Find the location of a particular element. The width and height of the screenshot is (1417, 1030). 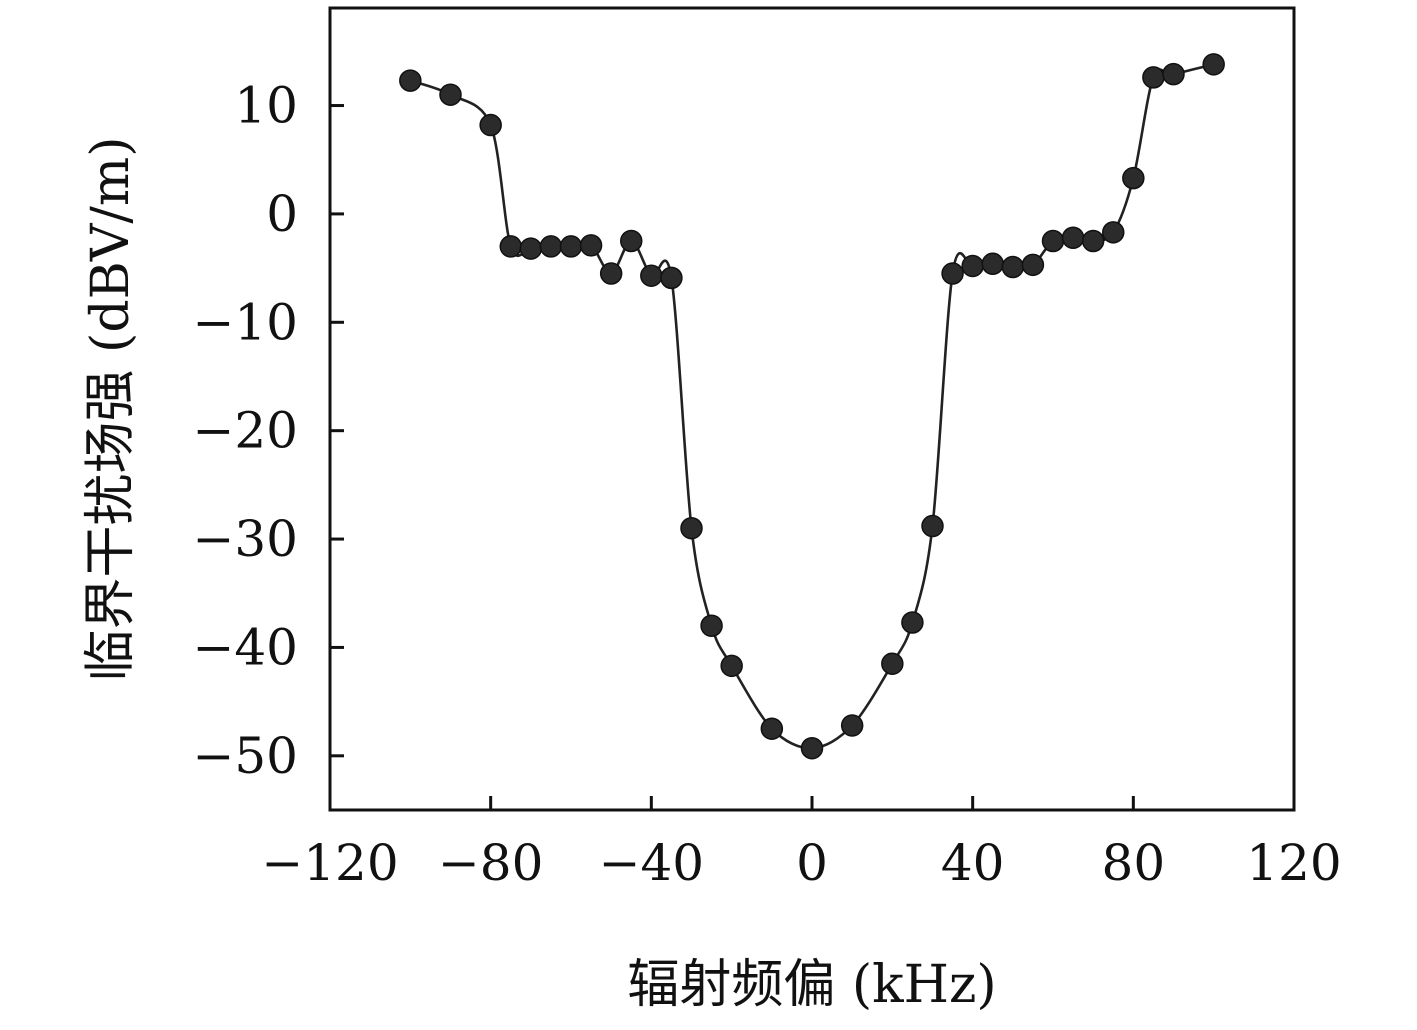

y-tick-label: −10 is located at coordinates (245, 322).